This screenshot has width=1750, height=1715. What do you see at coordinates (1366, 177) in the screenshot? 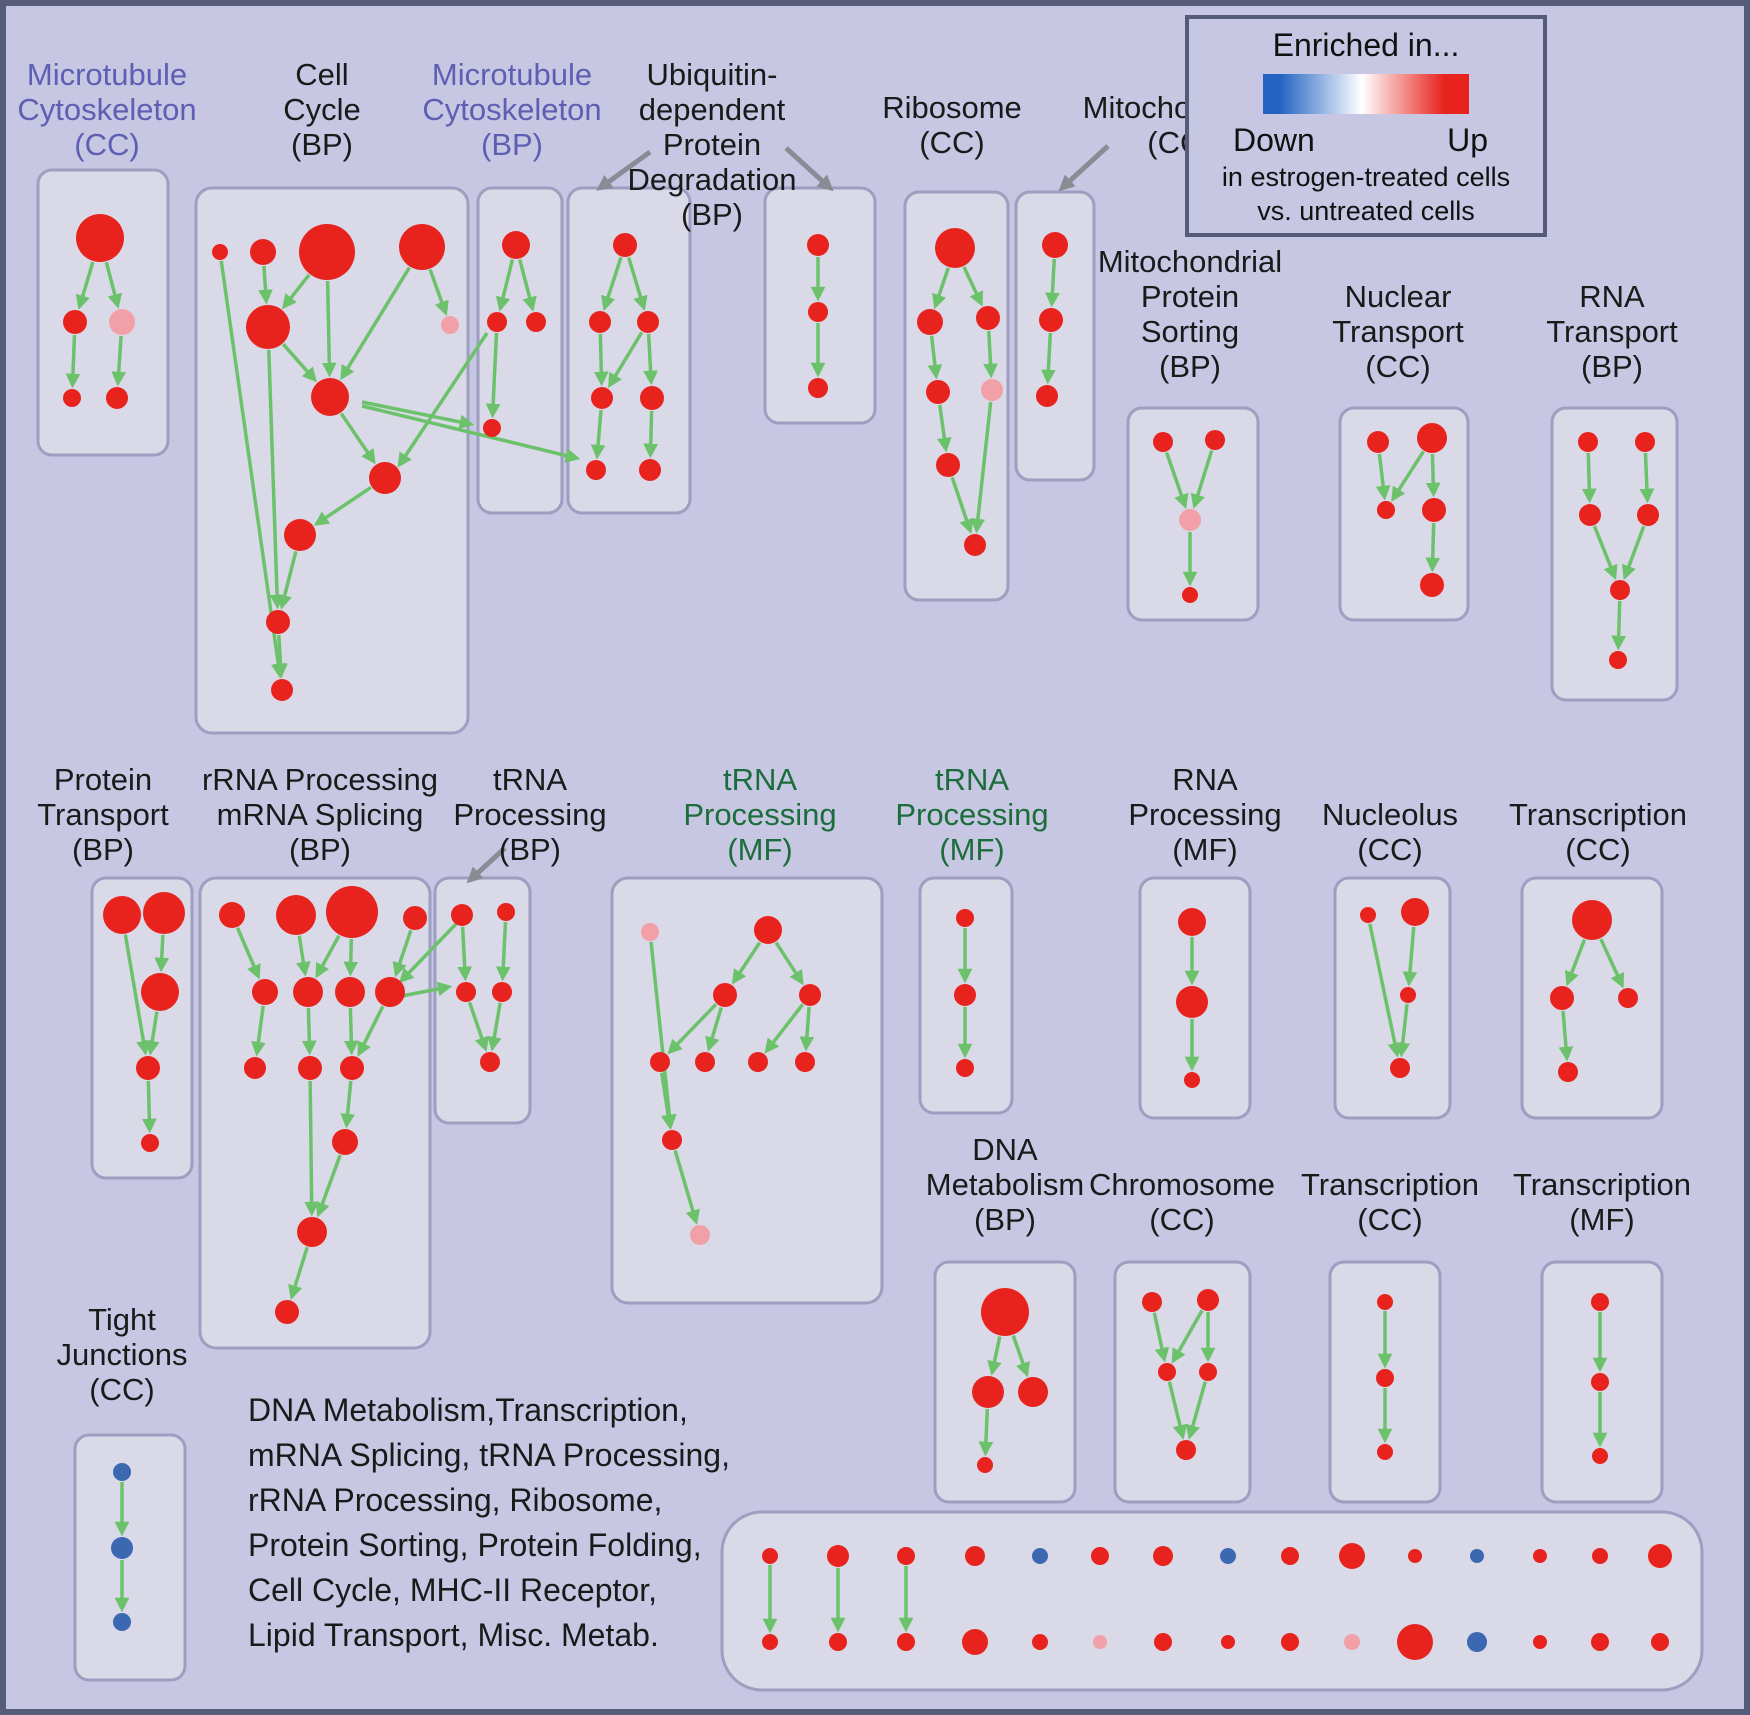
I see `legend-note-line1: in estrogen-treated cells` at bounding box center [1366, 177].